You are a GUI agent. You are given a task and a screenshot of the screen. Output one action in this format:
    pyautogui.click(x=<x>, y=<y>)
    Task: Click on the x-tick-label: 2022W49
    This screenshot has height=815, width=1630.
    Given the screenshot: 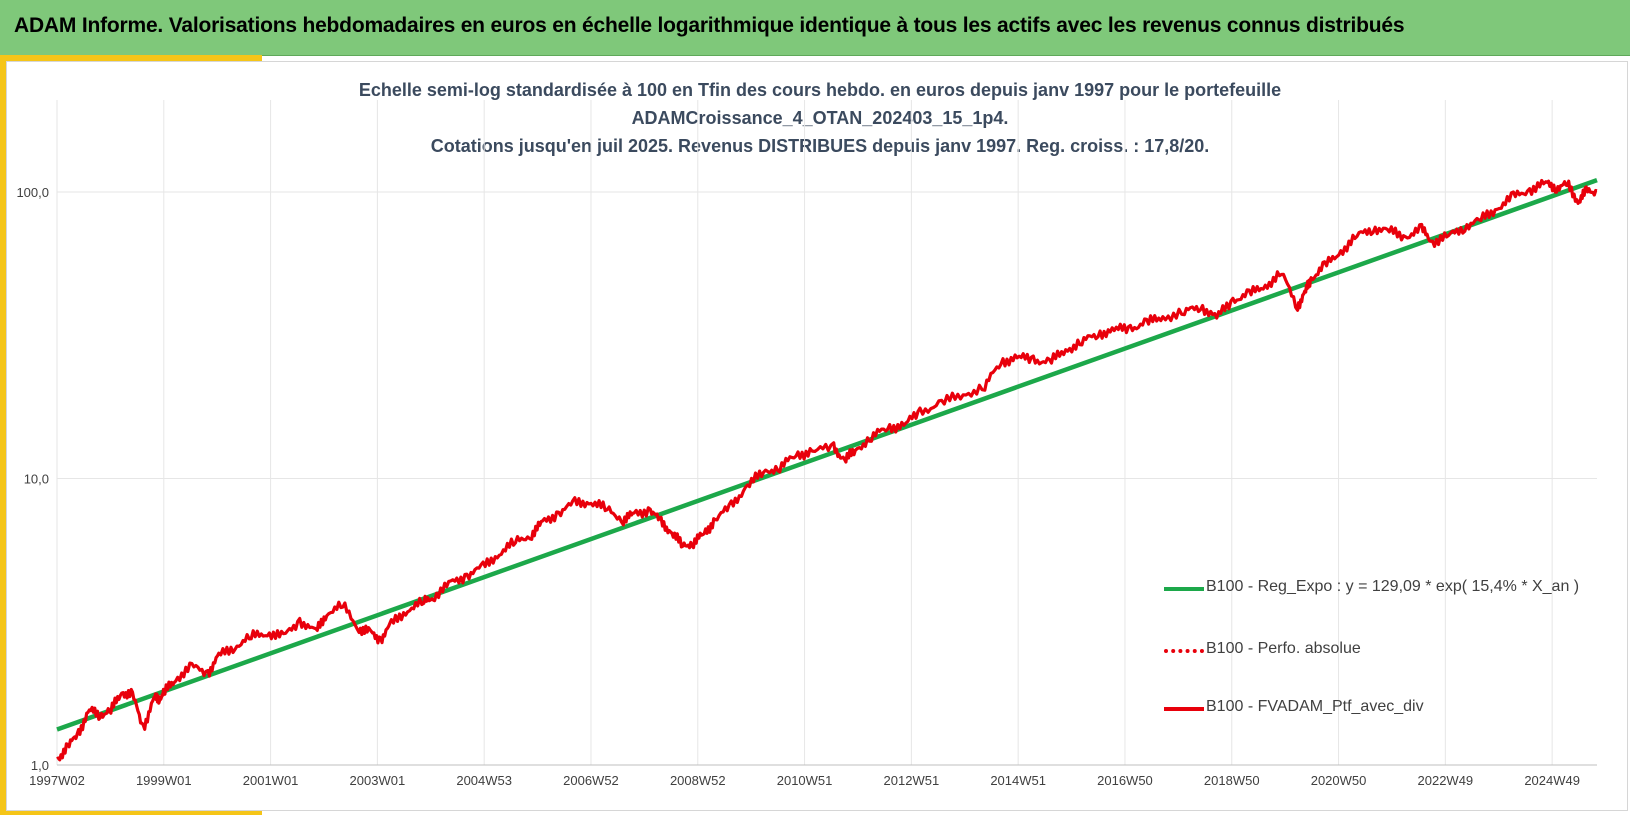 What is the action you would take?
    pyautogui.click(x=1446, y=780)
    